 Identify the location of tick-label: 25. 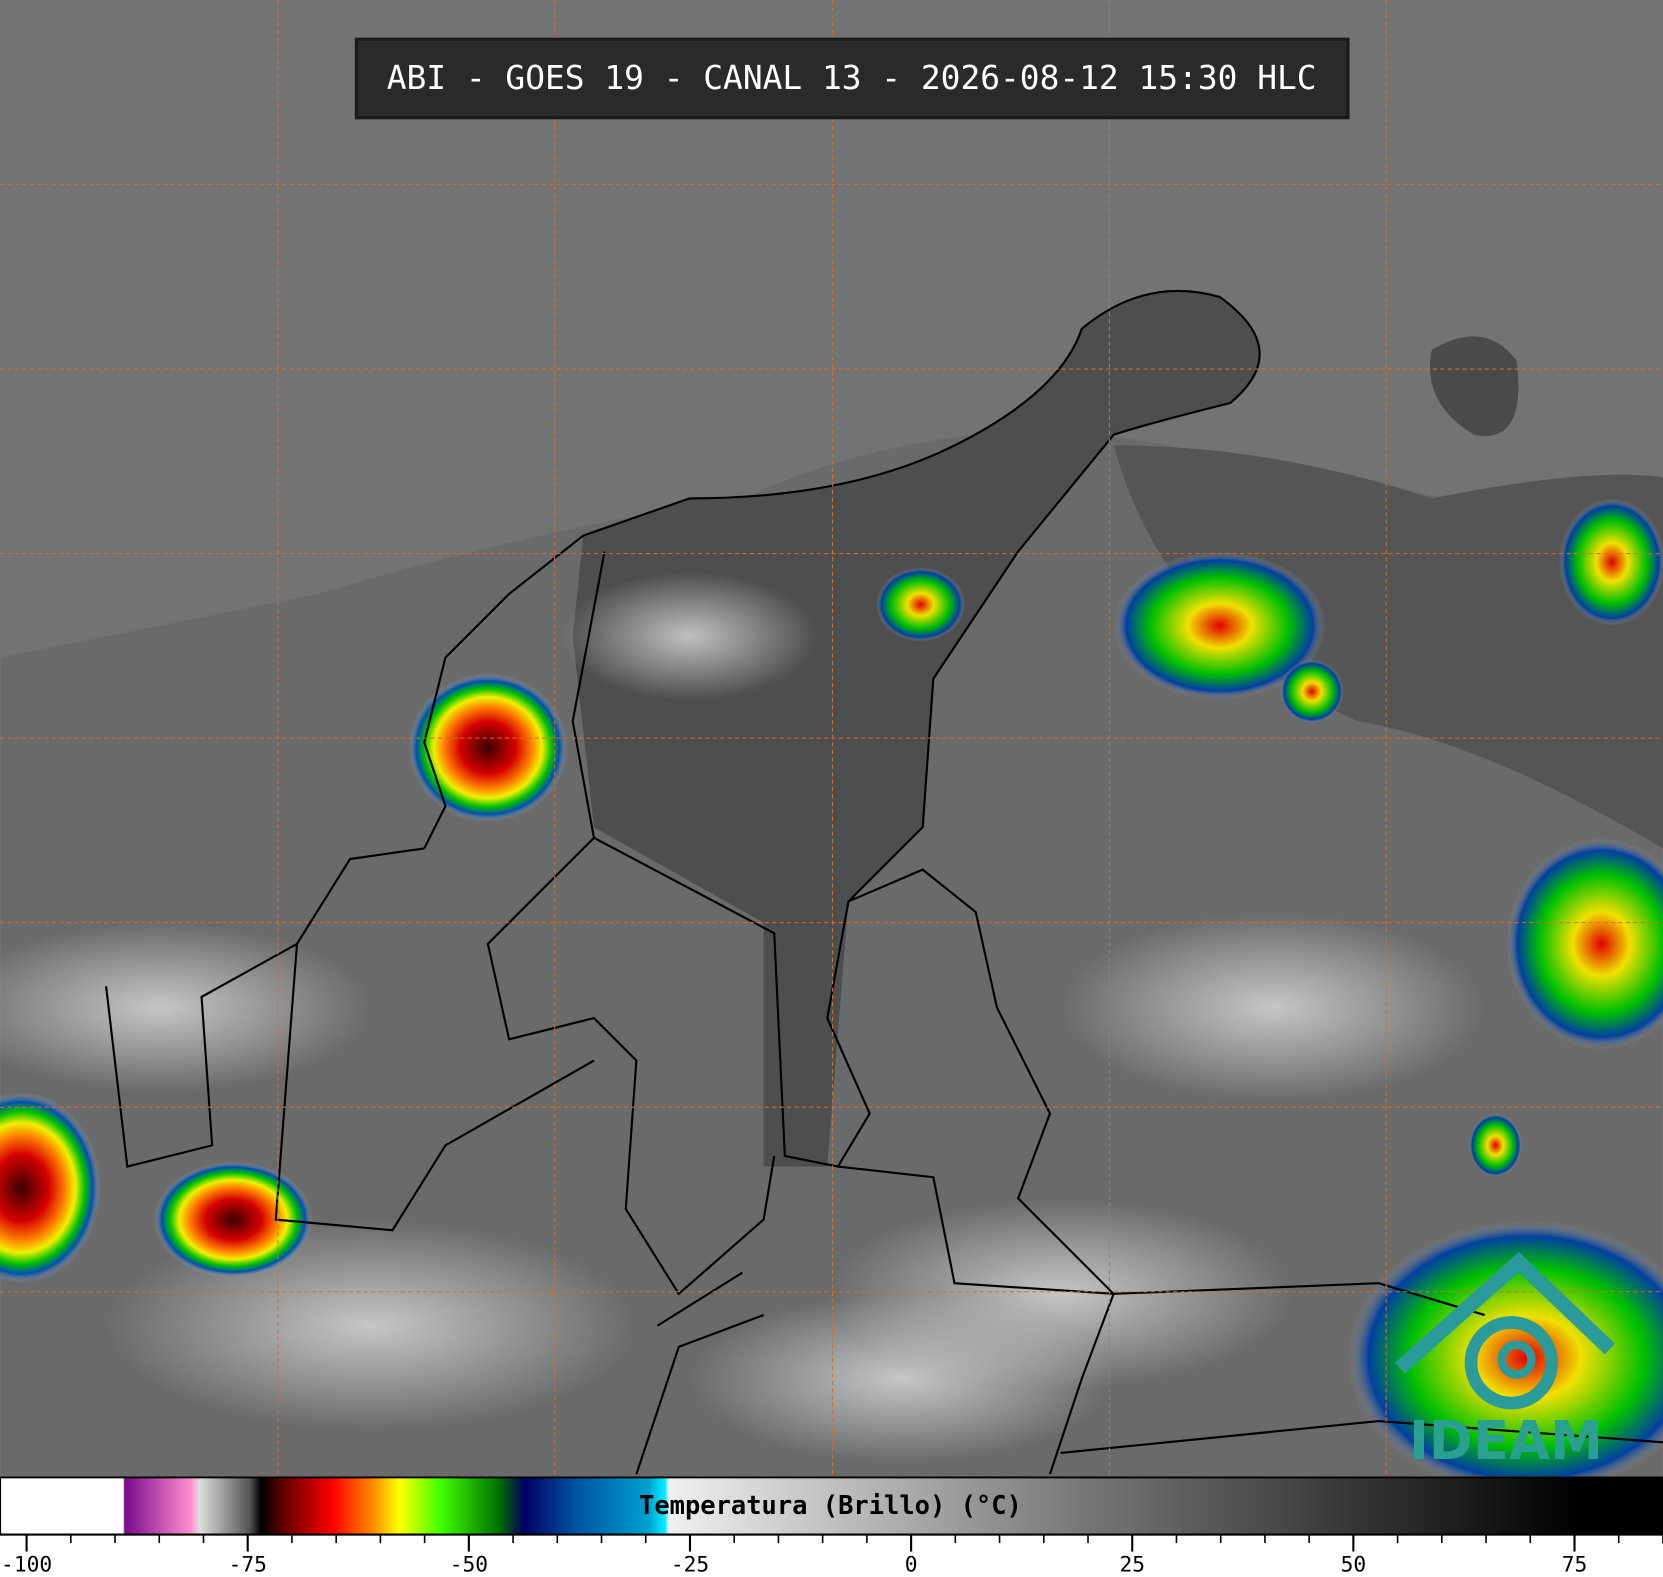
(1132, 1564).